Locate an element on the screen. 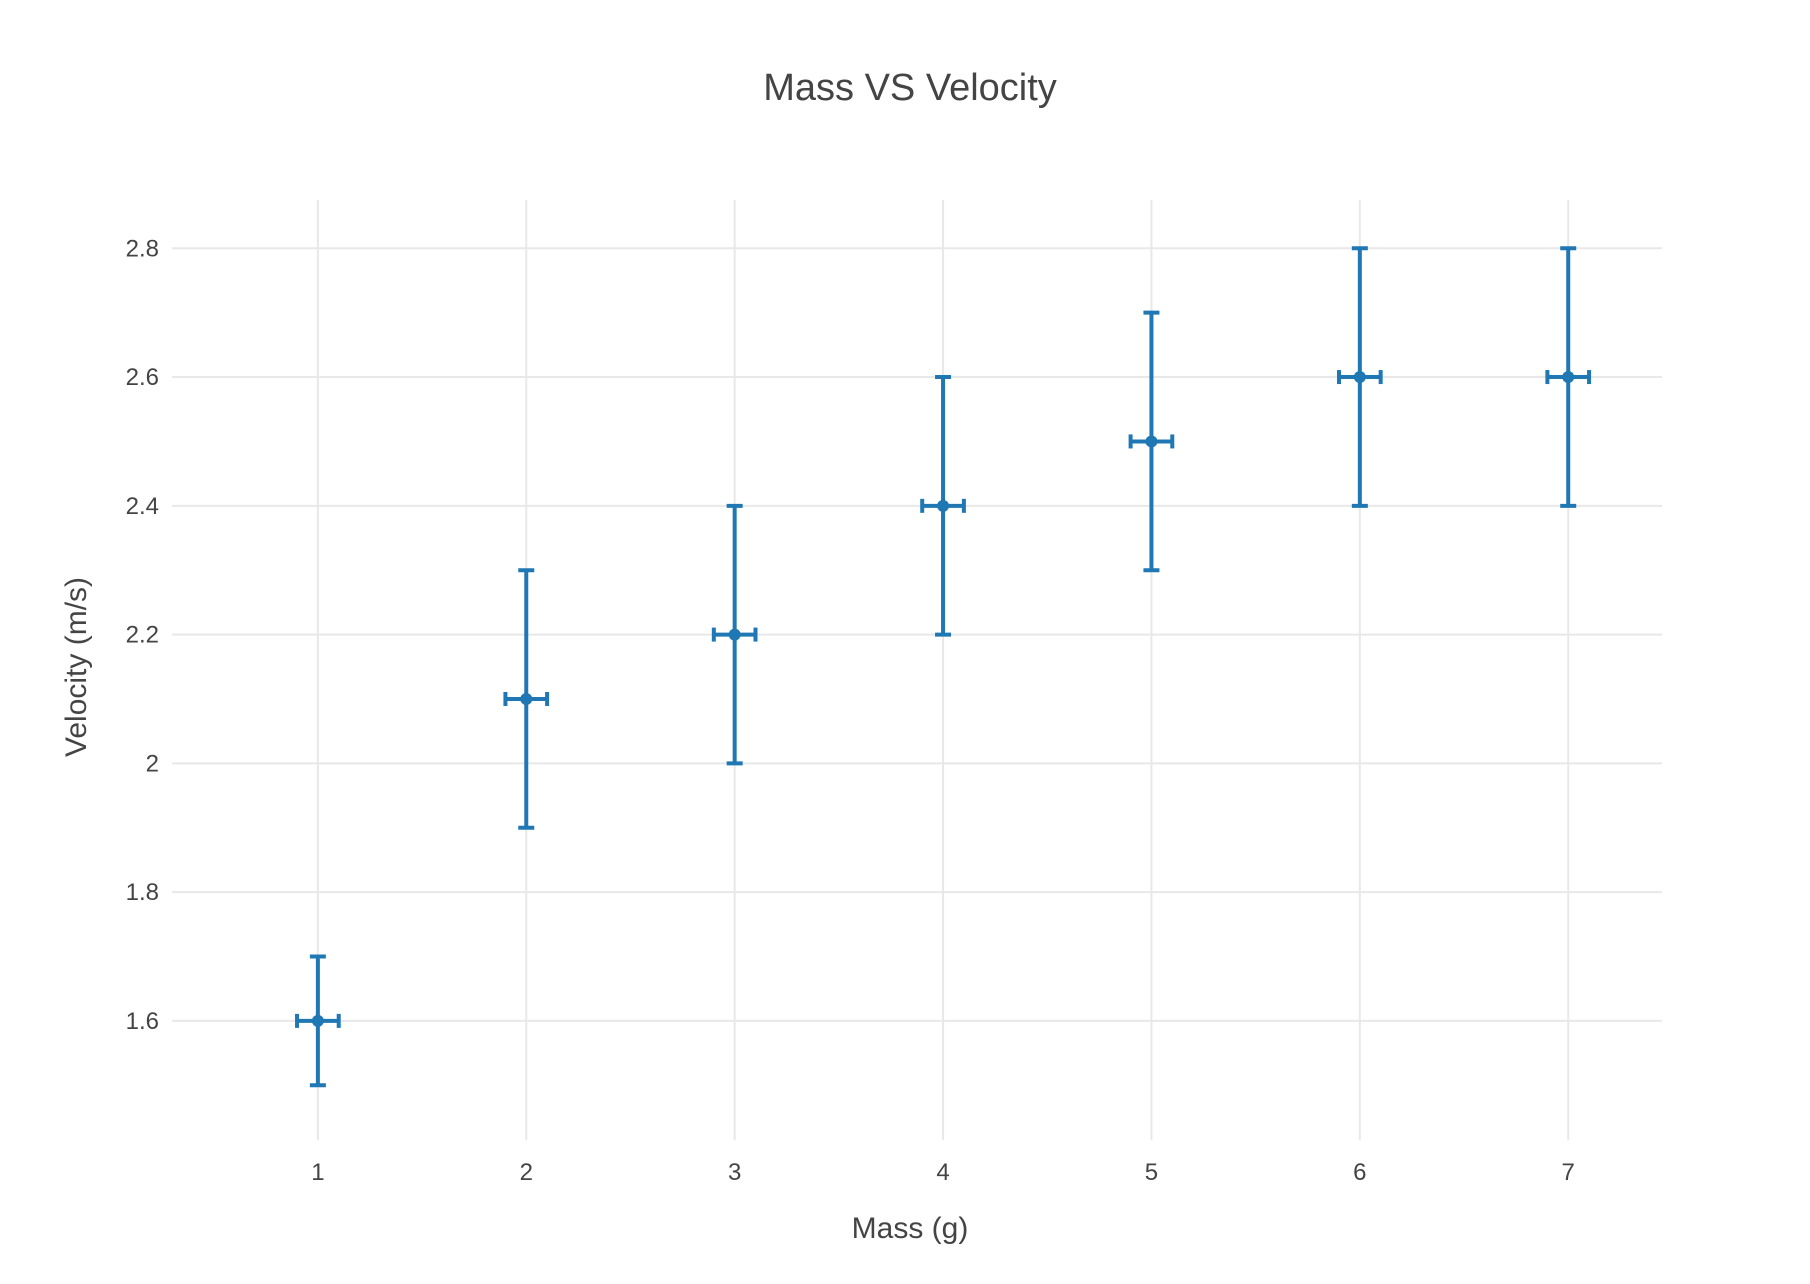 Image resolution: width=1810 pixels, height=1284 pixels. x-tick-label: 4 is located at coordinates (942, 1172).